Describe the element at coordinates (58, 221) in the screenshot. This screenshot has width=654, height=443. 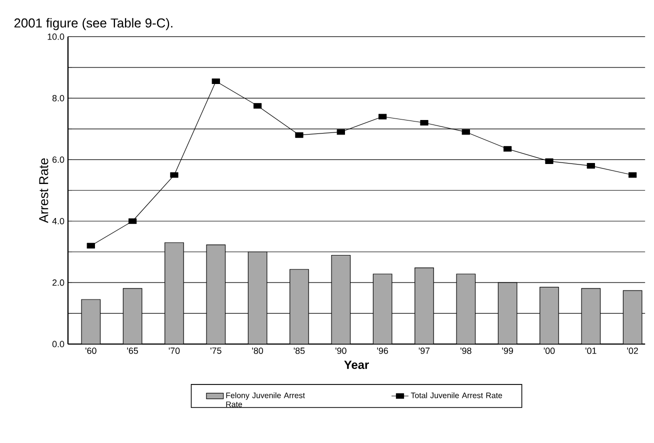
I see `y-tick-label: 4.0` at that location.